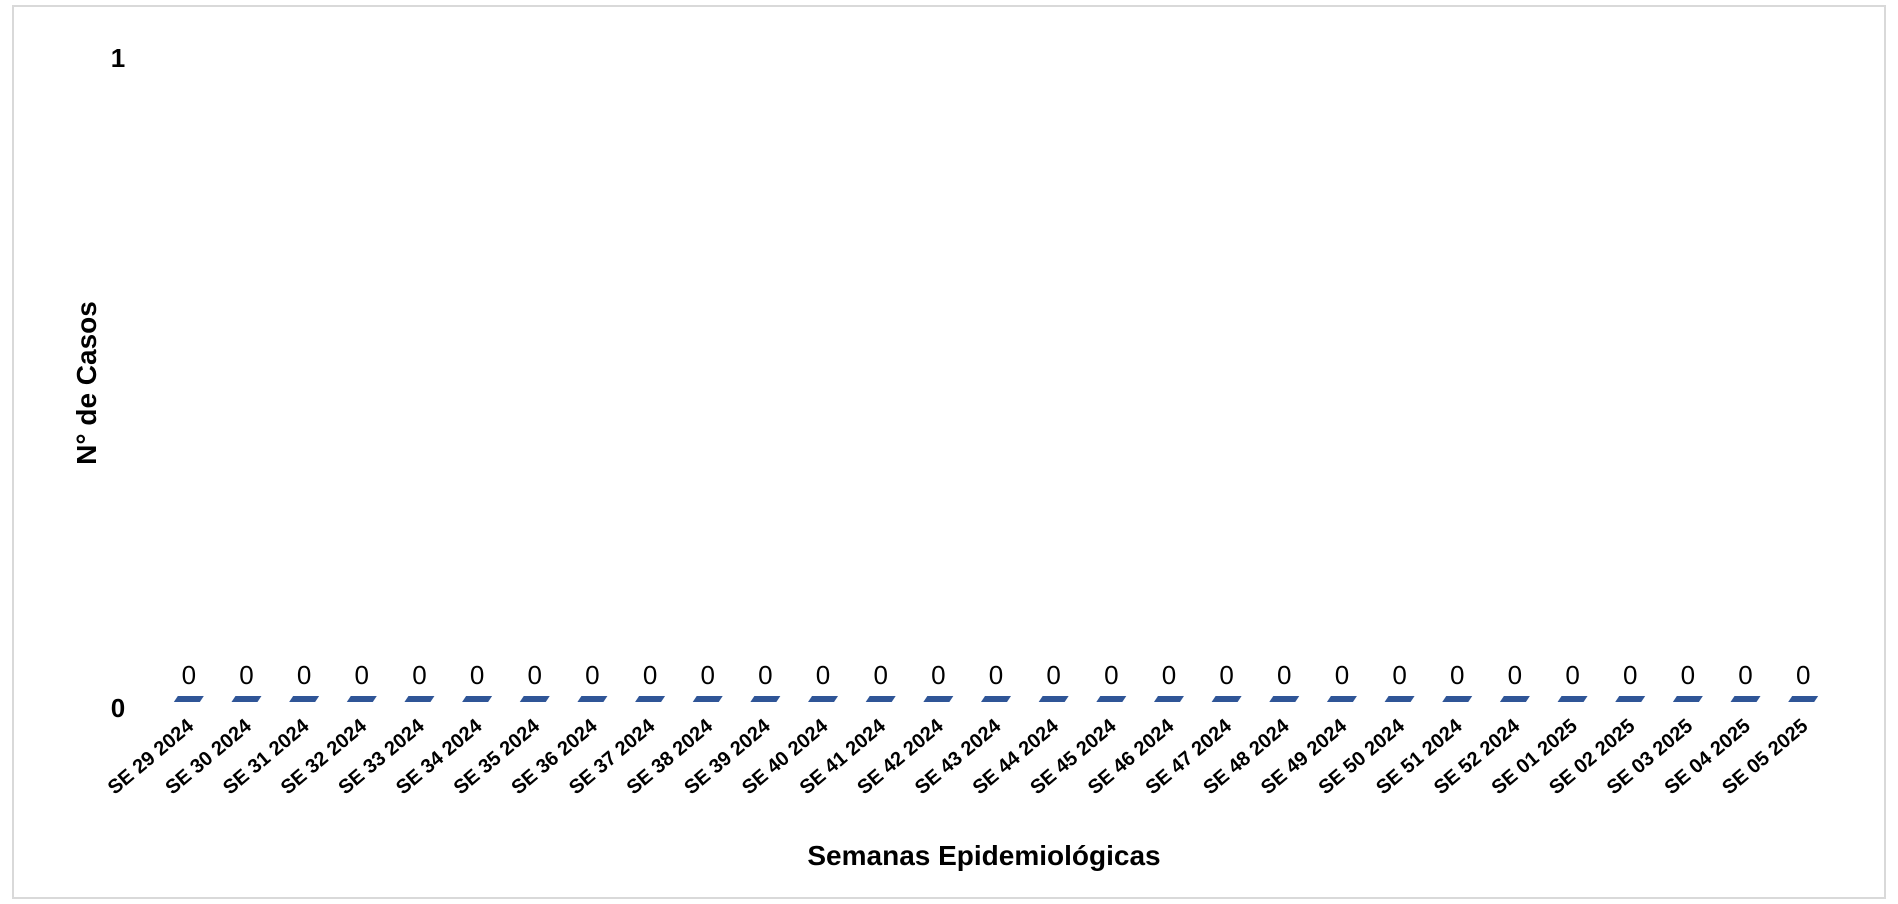  I want to click on y-tick-label-0: 0, so click(118, 708).